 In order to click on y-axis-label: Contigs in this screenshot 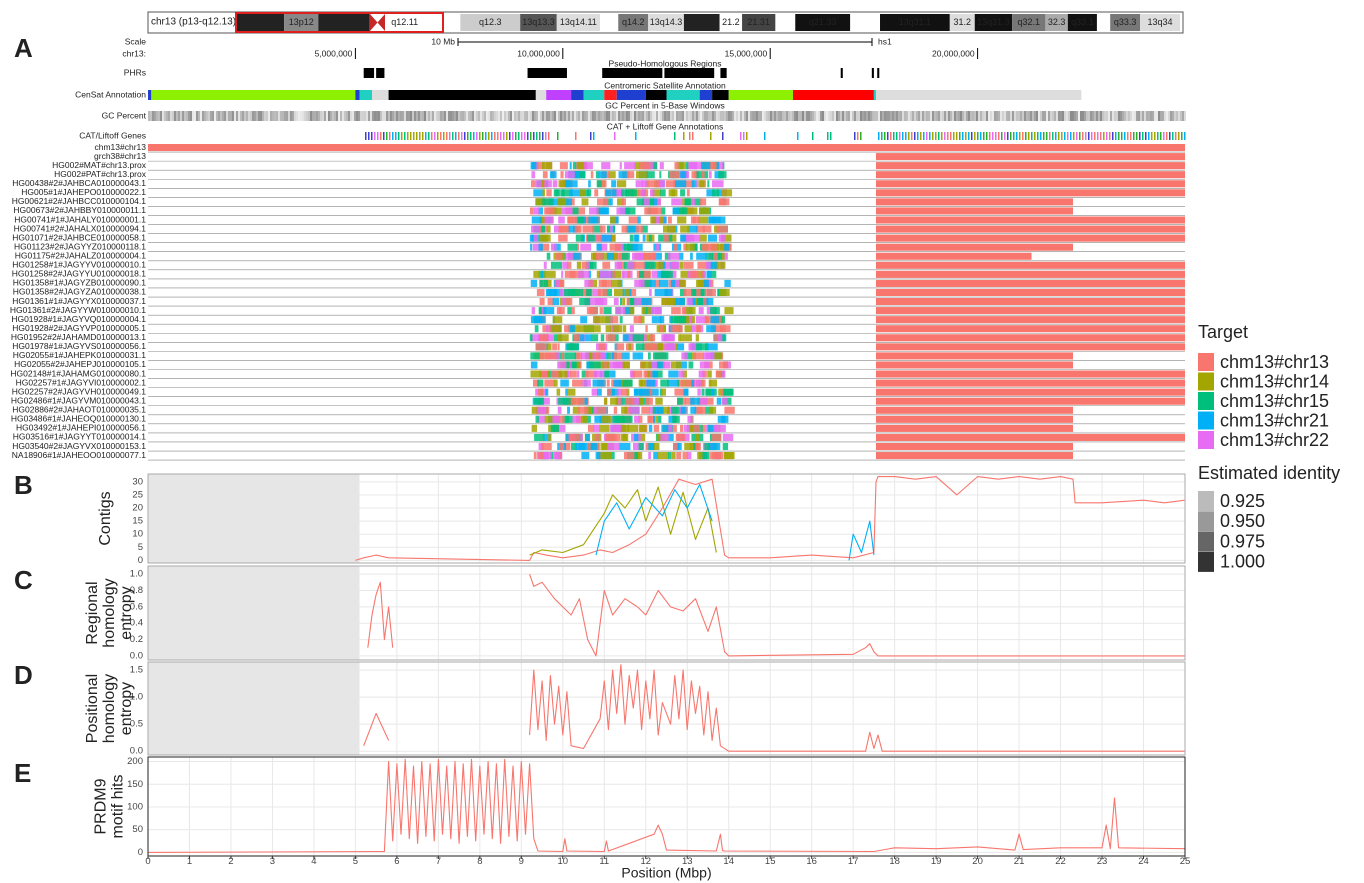, I will do `click(105, 518)`.